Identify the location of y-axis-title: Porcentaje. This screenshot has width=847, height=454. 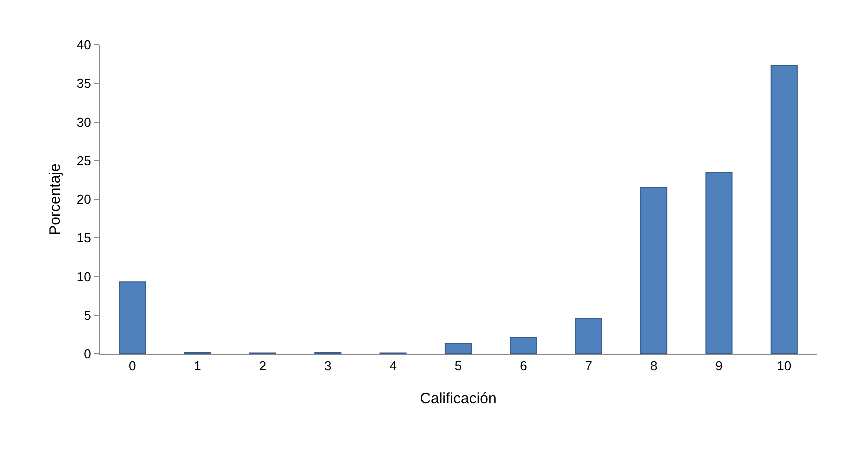
(55, 200).